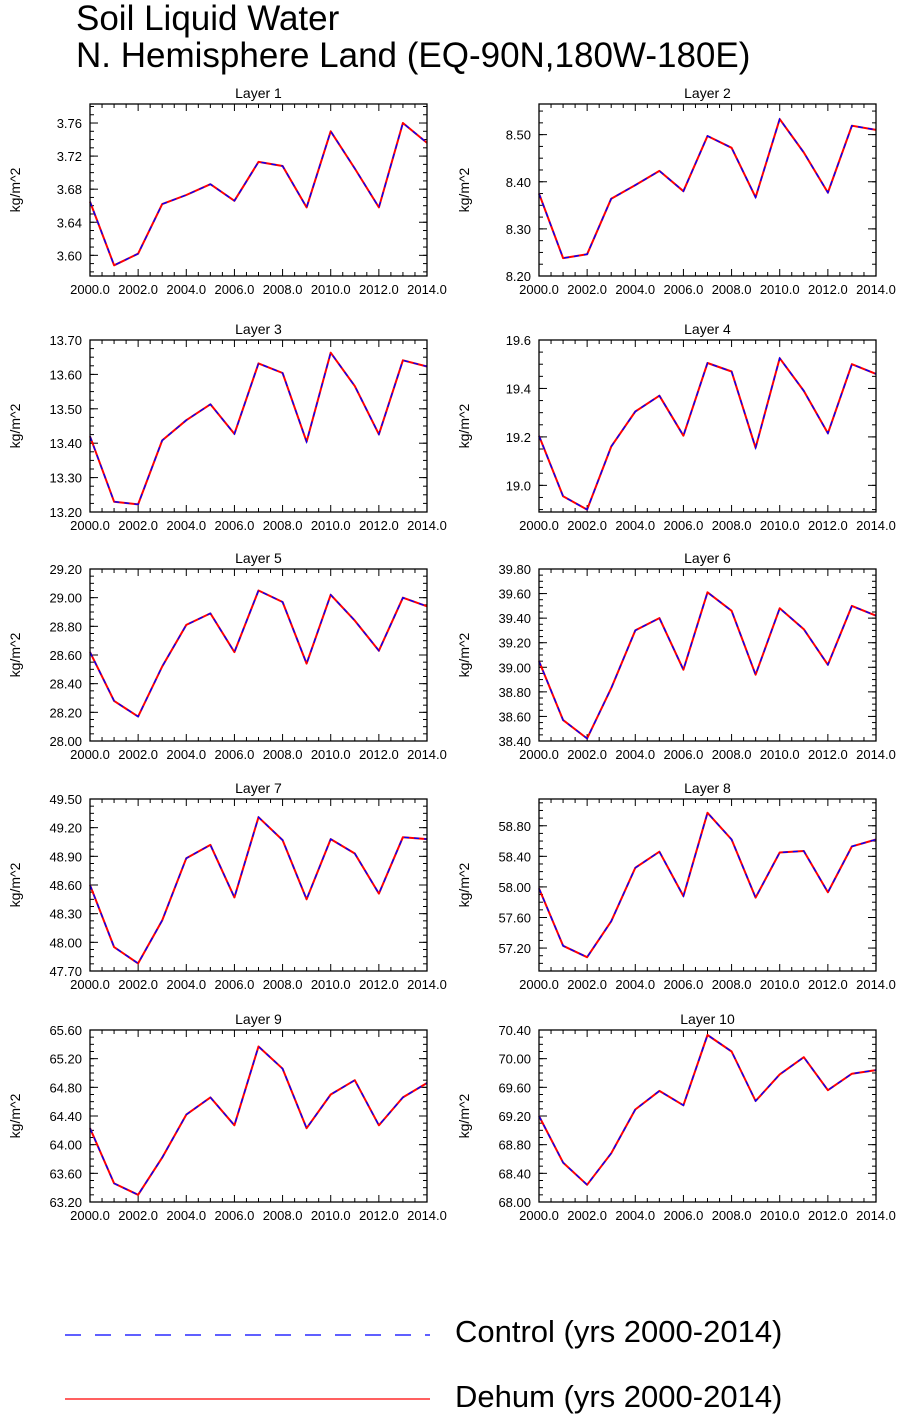 This screenshot has width=900, height=1418. What do you see at coordinates (413, 55) in the screenshot?
I see `figure-subtitle: N. Hemisphere Land (EQ-90N,180W-180E)` at bounding box center [413, 55].